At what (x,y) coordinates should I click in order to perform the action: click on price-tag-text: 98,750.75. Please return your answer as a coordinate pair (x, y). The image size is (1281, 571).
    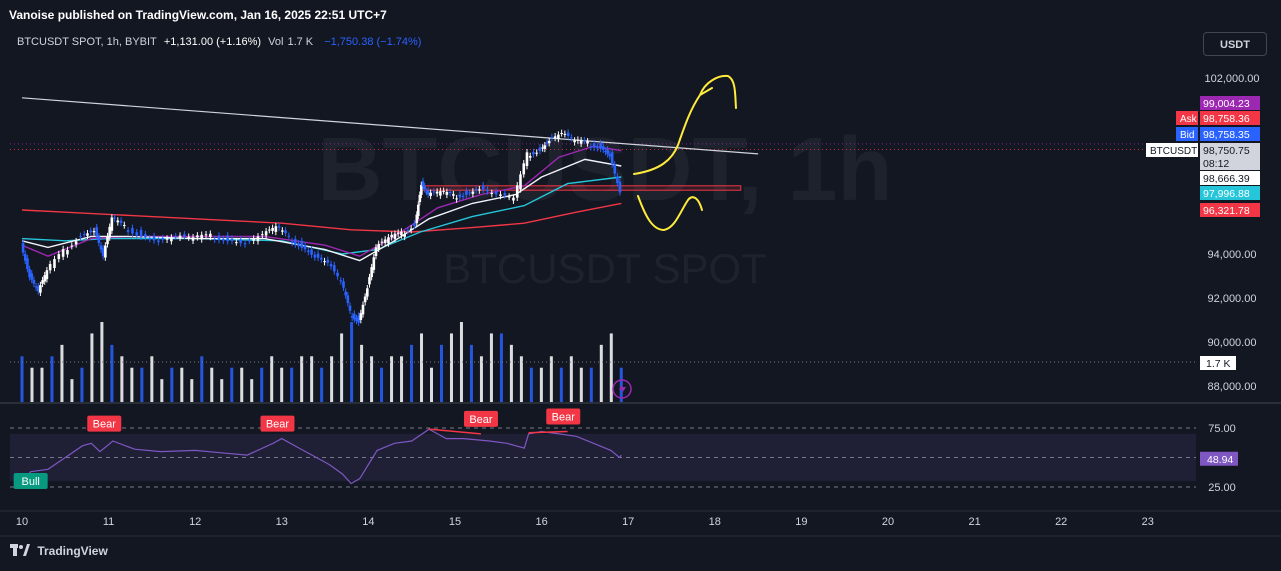
    Looking at the image, I should click on (1226, 151).